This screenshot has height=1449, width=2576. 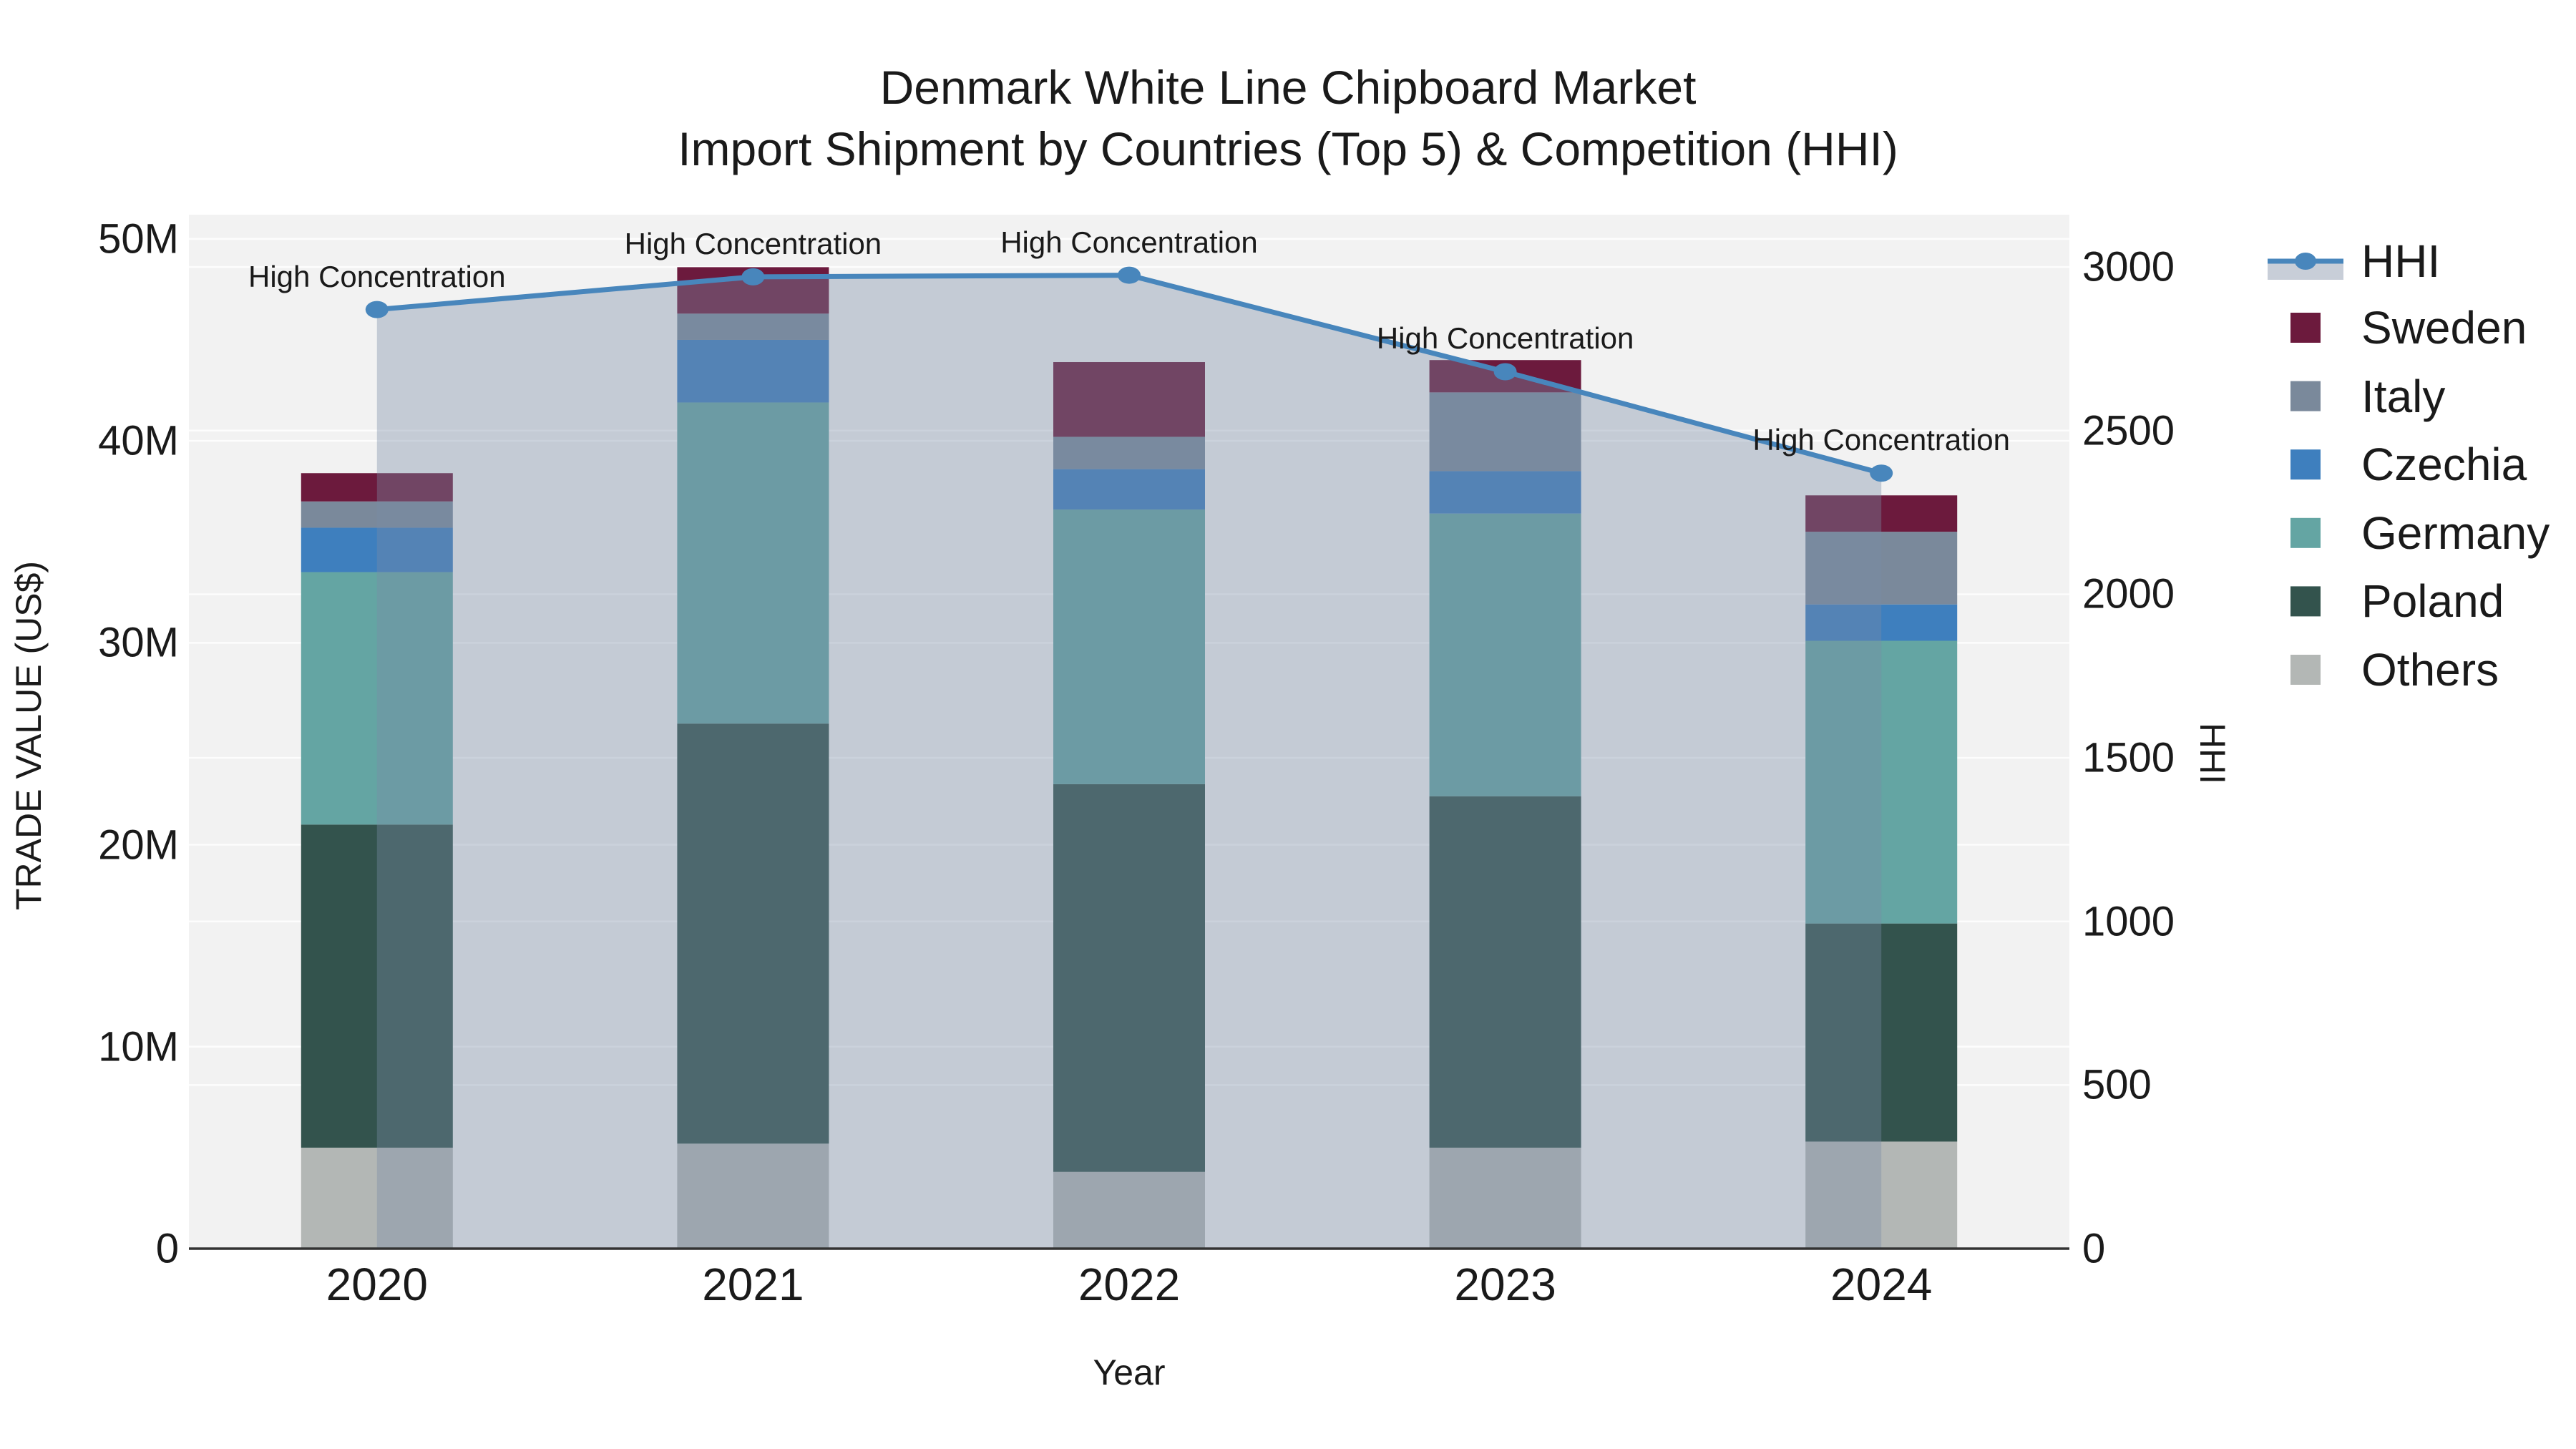 I want to click on bar-segment-others-2022, so click(x=1129, y=1210).